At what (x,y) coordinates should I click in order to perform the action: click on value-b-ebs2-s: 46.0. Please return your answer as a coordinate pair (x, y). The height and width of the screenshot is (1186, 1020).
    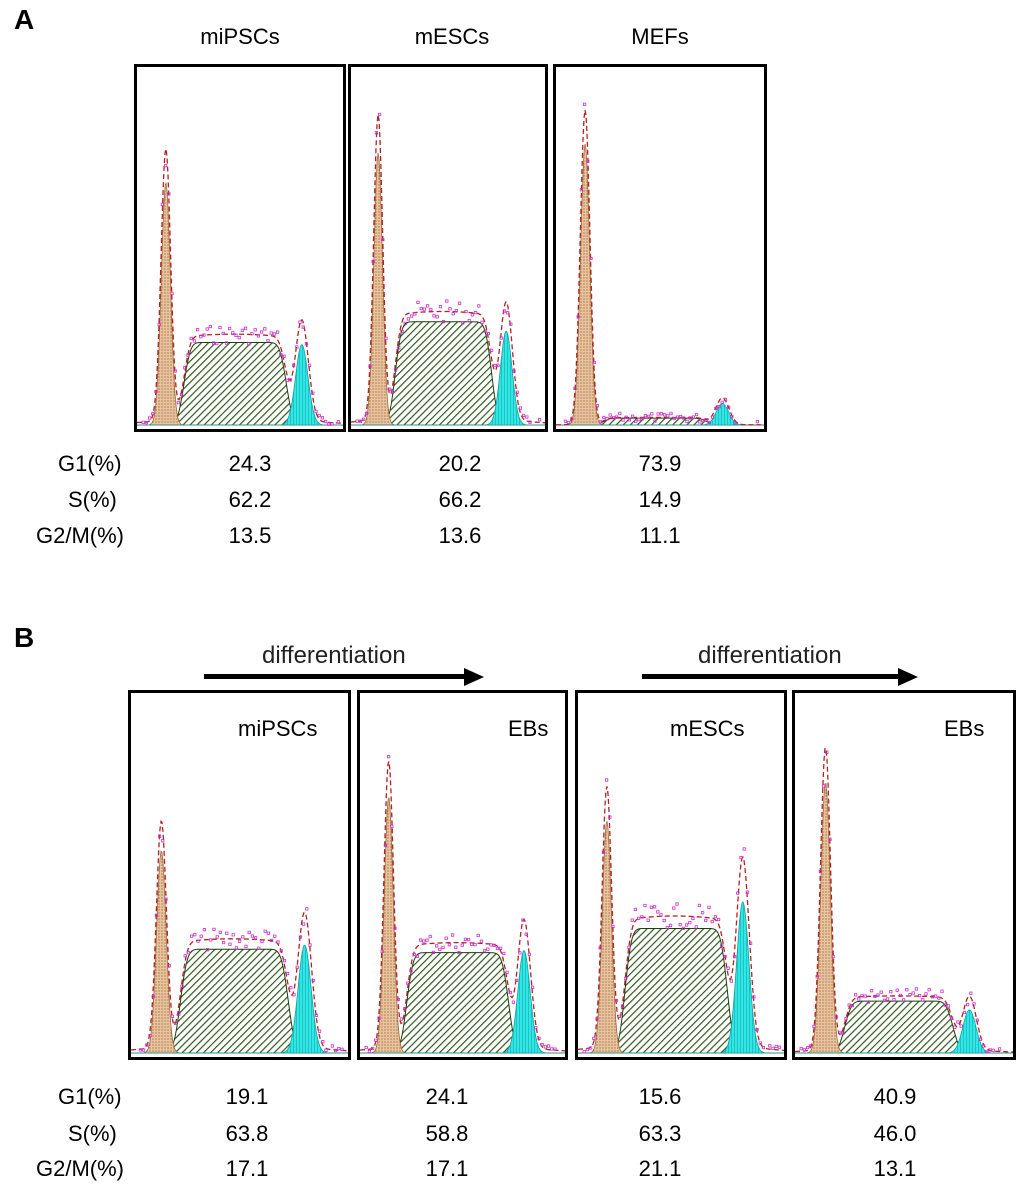
    Looking at the image, I should click on (895, 1133).